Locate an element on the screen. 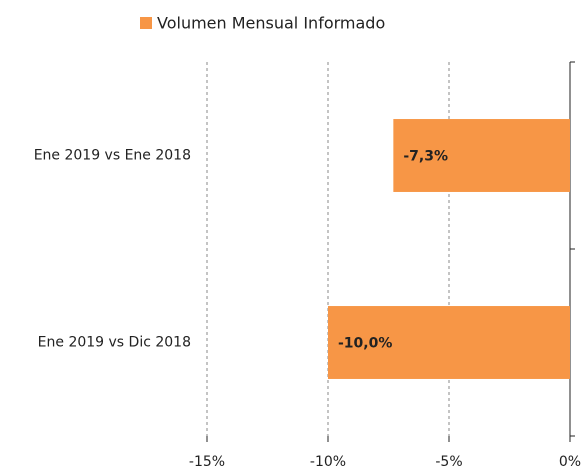 This screenshot has height=470, width=585. x-tick-label: -15% is located at coordinates (207, 462).